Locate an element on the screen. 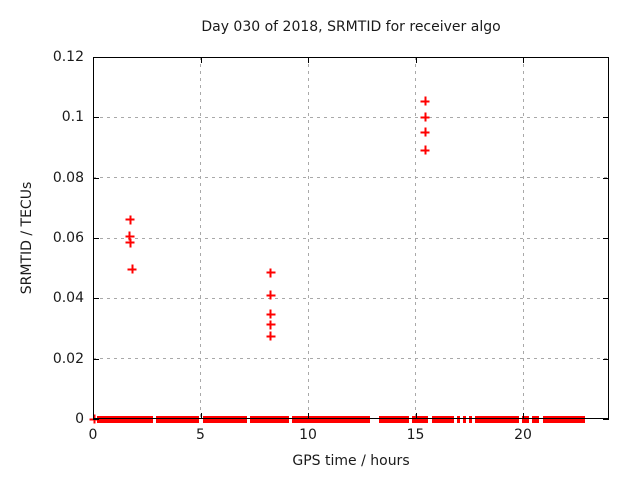 The height and width of the screenshot is (480, 640). x-tick-label: 5 is located at coordinates (200, 435).